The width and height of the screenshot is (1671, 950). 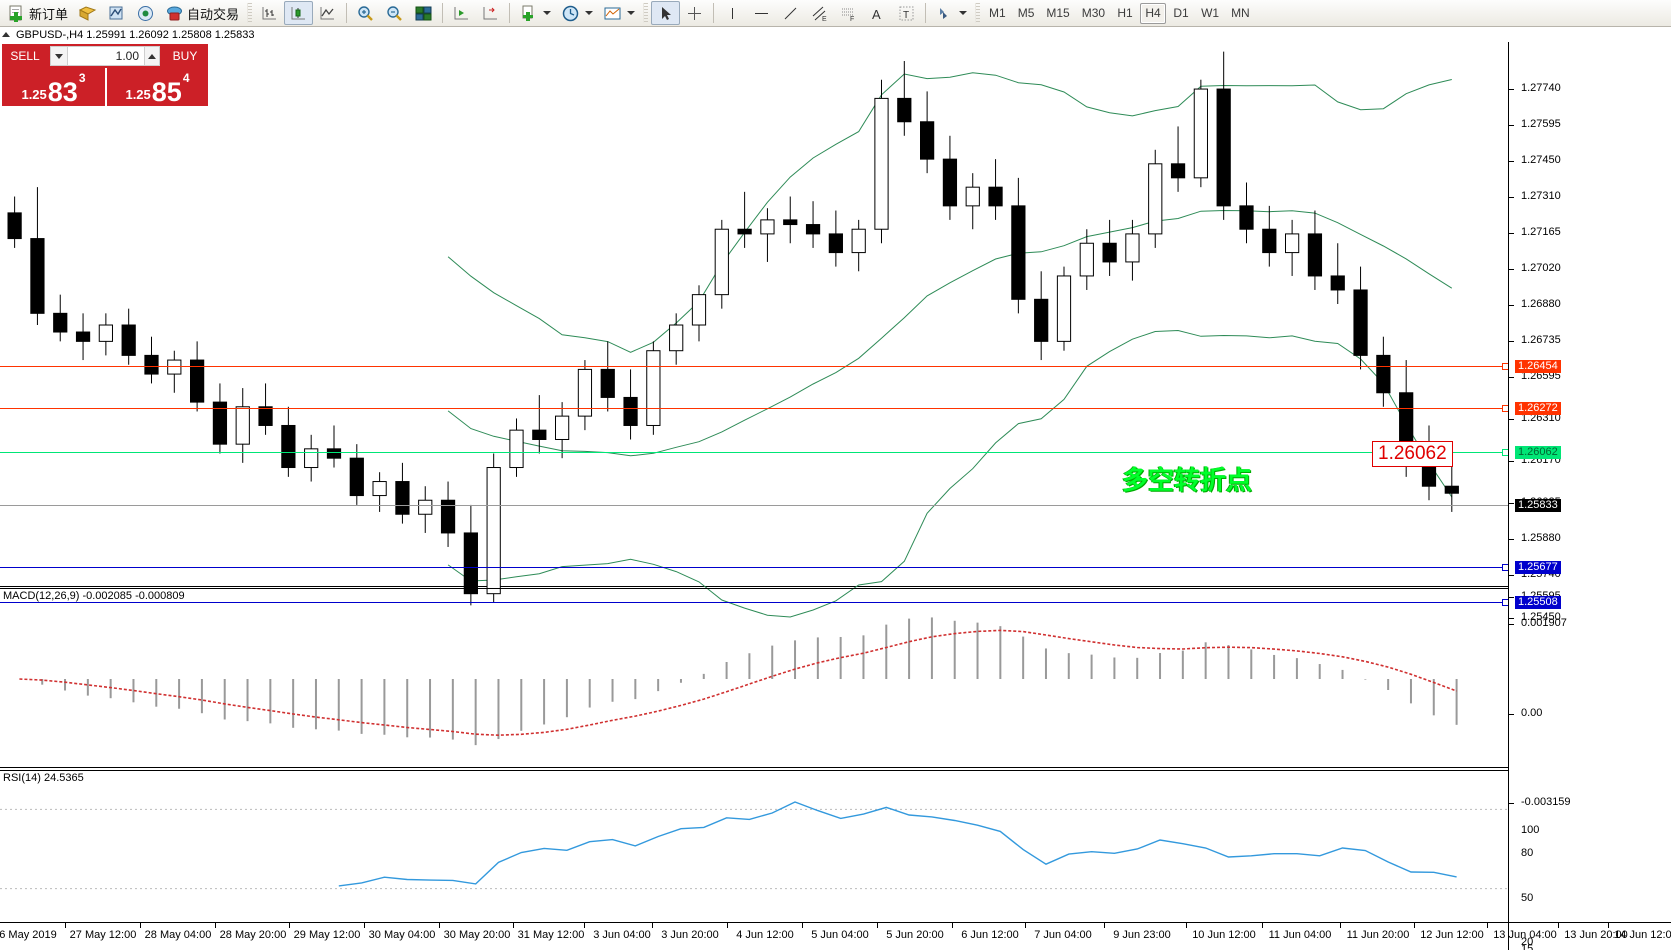 I want to click on price-tick-label: 1.27740, so click(x=1541, y=88).